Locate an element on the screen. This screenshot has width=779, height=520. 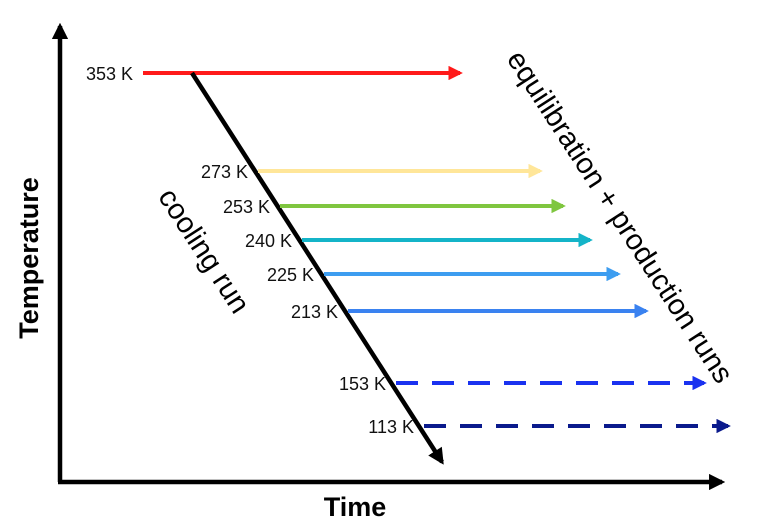
temperature-label: 240 K is located at coordinates (268, 241).